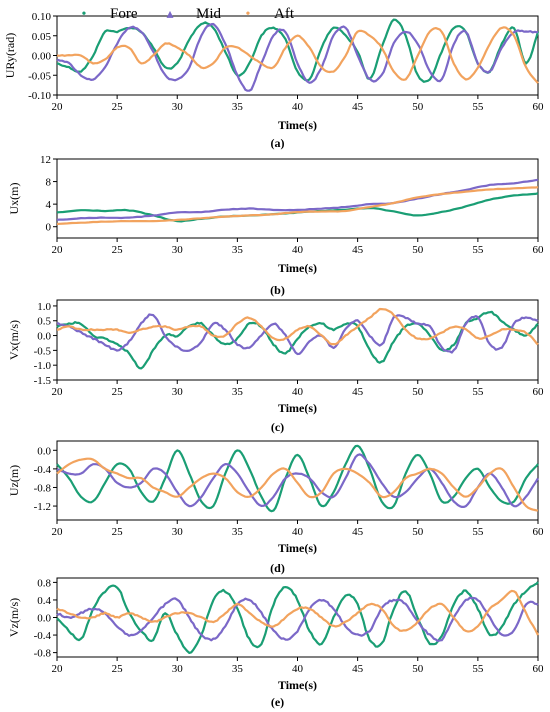 The image size is (550, 712). What do you see at coordinates (10, 56) in the screenshot?
I see `y-axis-label: URy(rad)` at bounding box center [10, 56].